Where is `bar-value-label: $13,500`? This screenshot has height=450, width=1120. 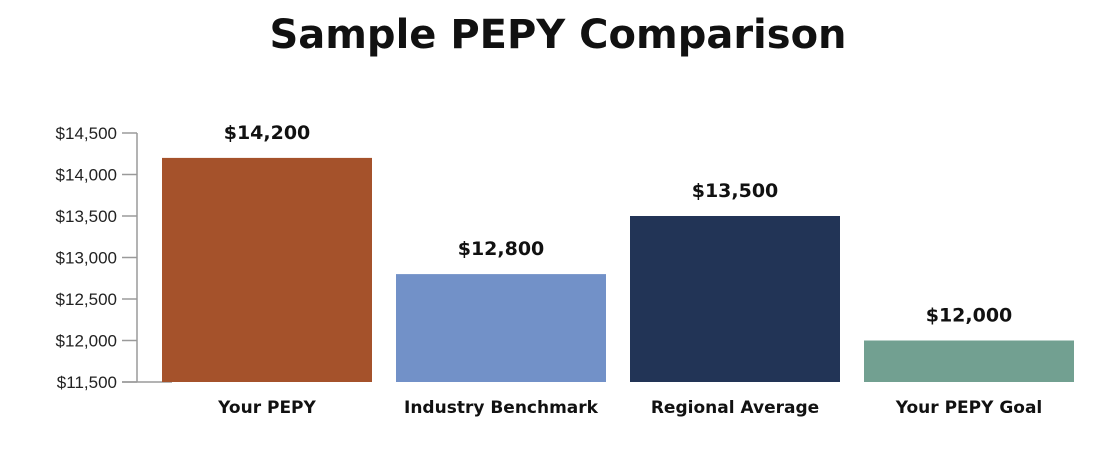 bar-value-label: $13,500 is located at coordinates (735, 191).